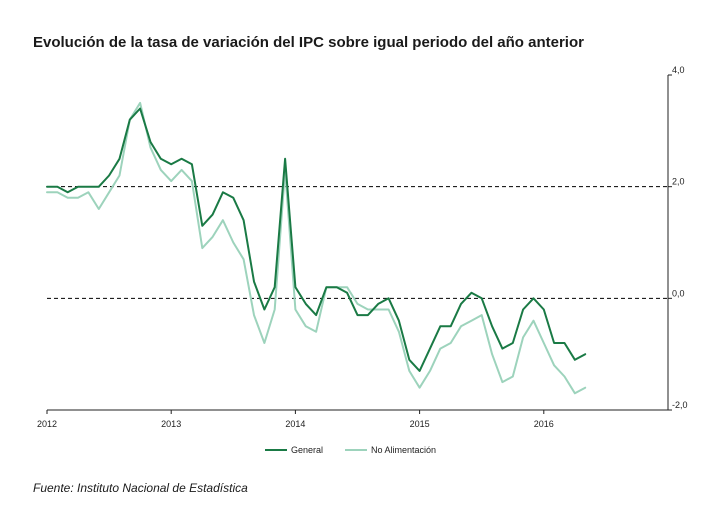  I want to click on x-tick-label: 2013, so click(171, 424).